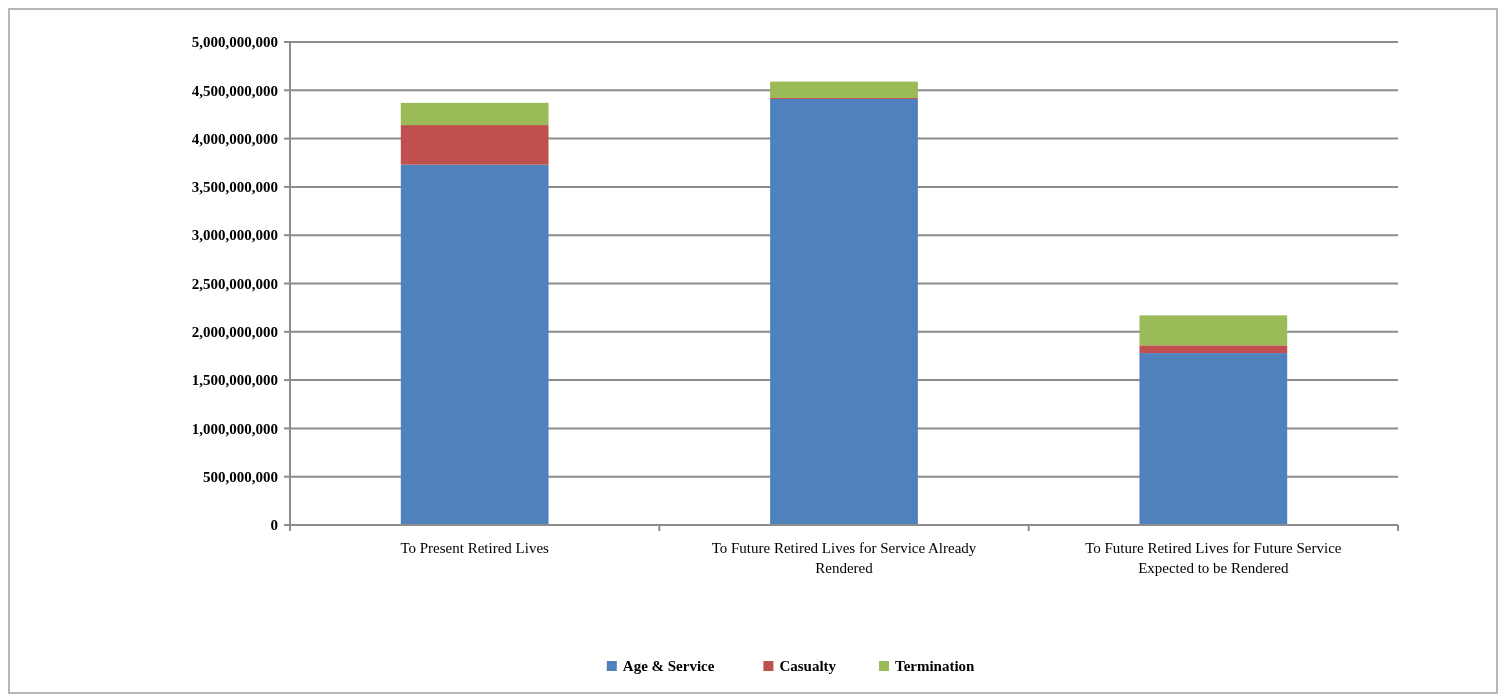  I want to click on legend-label: Termination, so click(935, 666).